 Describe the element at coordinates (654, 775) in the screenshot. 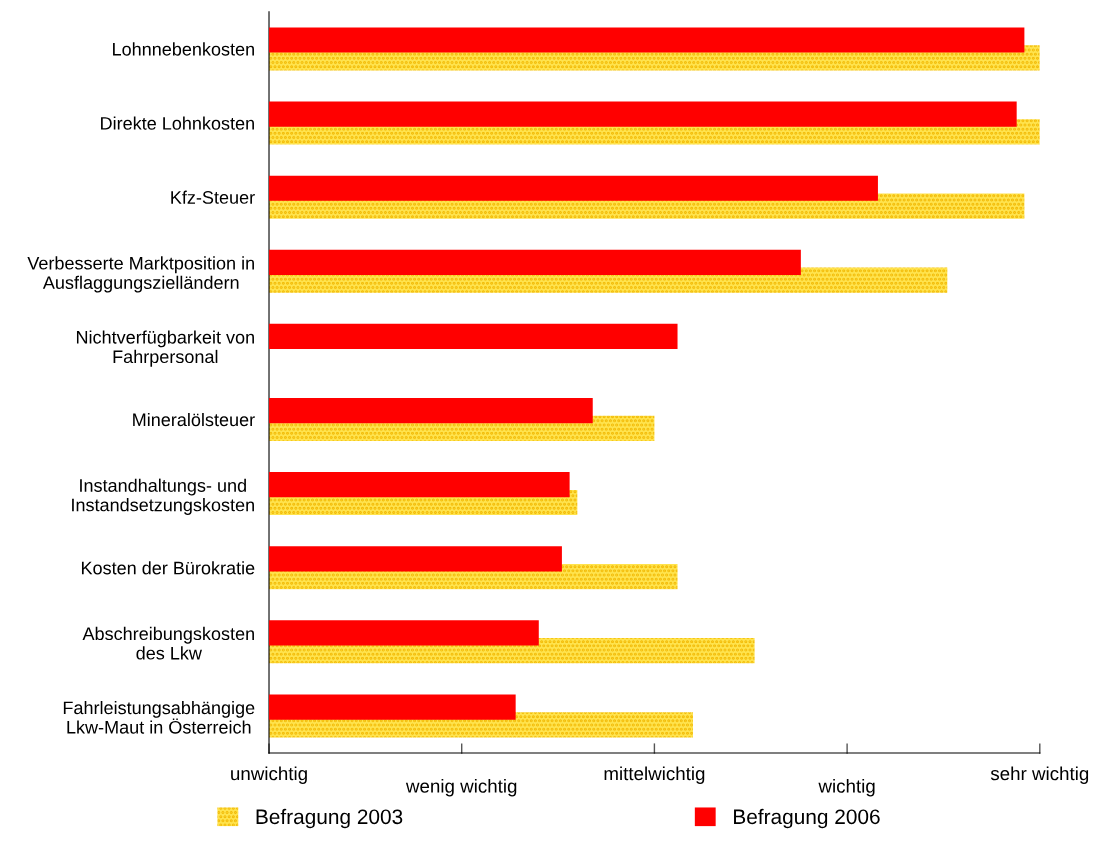

I see `text: mittelwichtig` at that location.